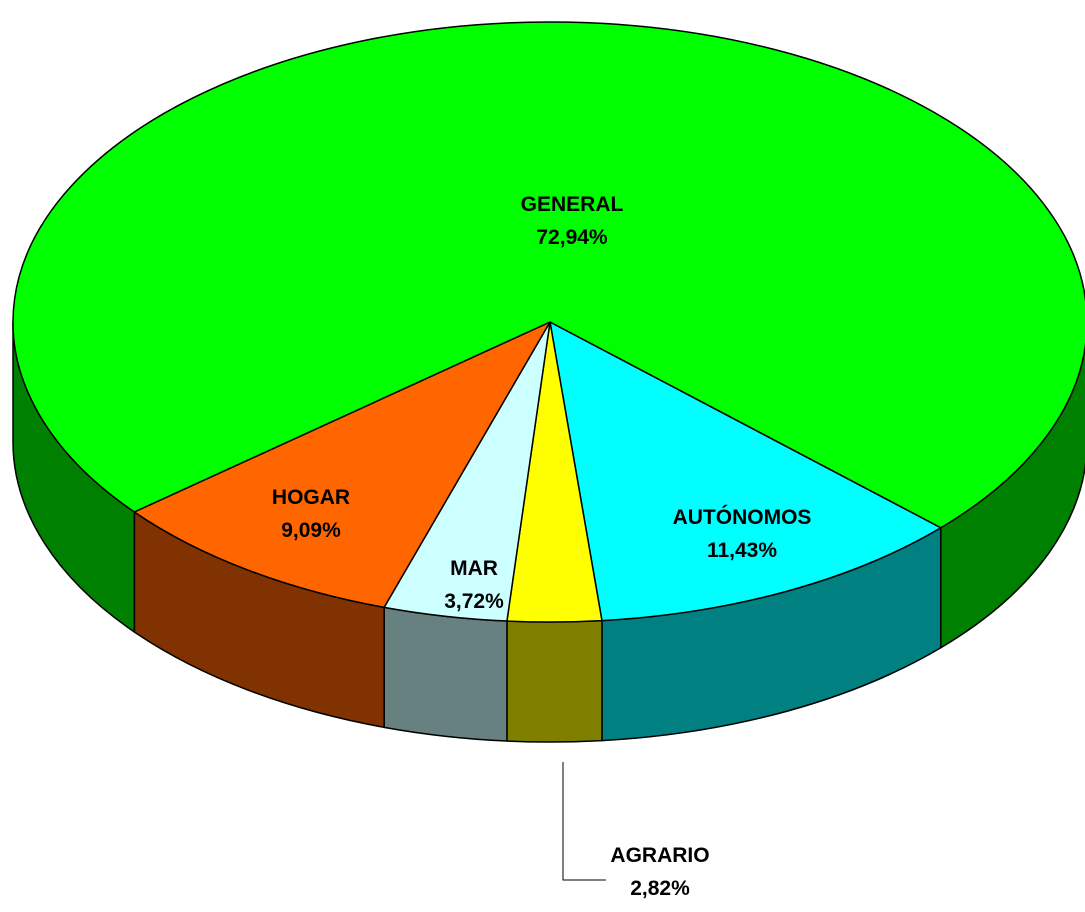  I want to click on slice-value-label: 2,82%, so click(660, 888).